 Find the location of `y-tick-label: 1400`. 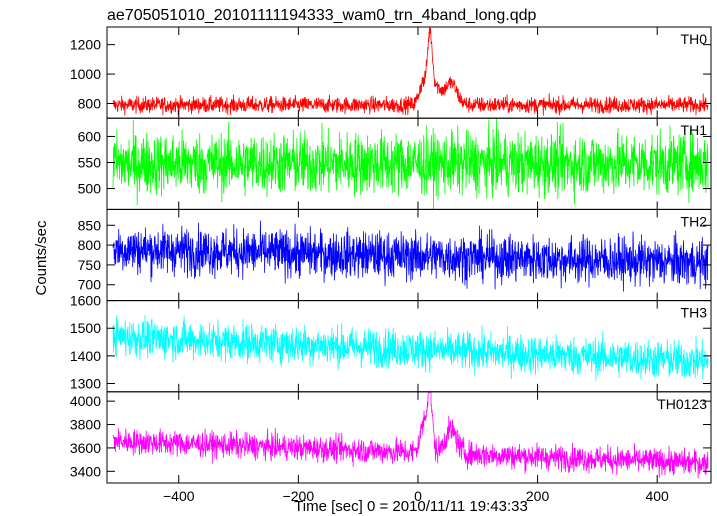

y-tick-label: 1400 is located at coordinates (85, 356).